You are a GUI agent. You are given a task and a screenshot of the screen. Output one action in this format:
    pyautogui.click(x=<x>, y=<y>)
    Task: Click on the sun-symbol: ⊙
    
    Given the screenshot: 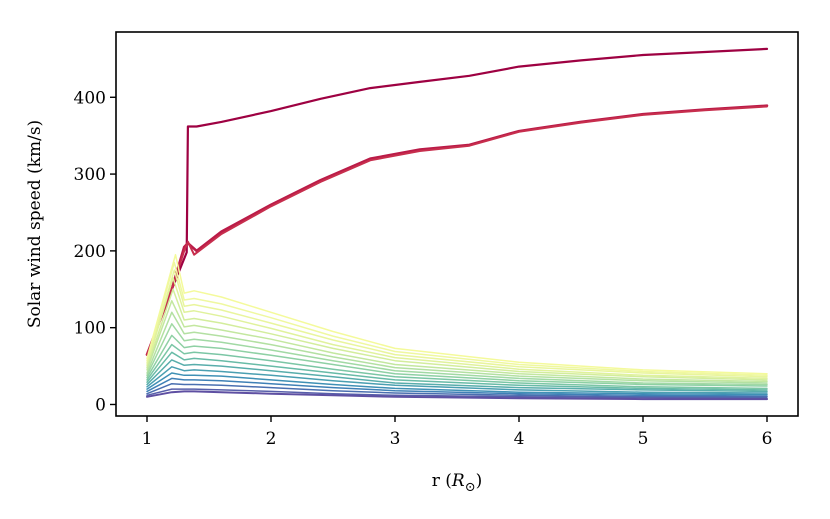 What is the action you would take?
    pyautogui.click(x=470, y=487)
    